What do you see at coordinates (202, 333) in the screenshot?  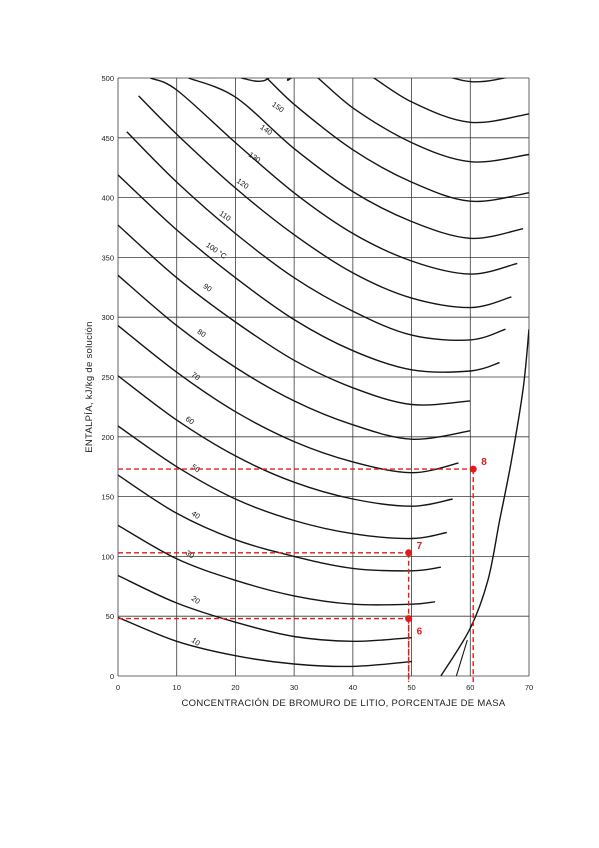 I see `isotherm-label: 80` at bounding box center [202, 333].